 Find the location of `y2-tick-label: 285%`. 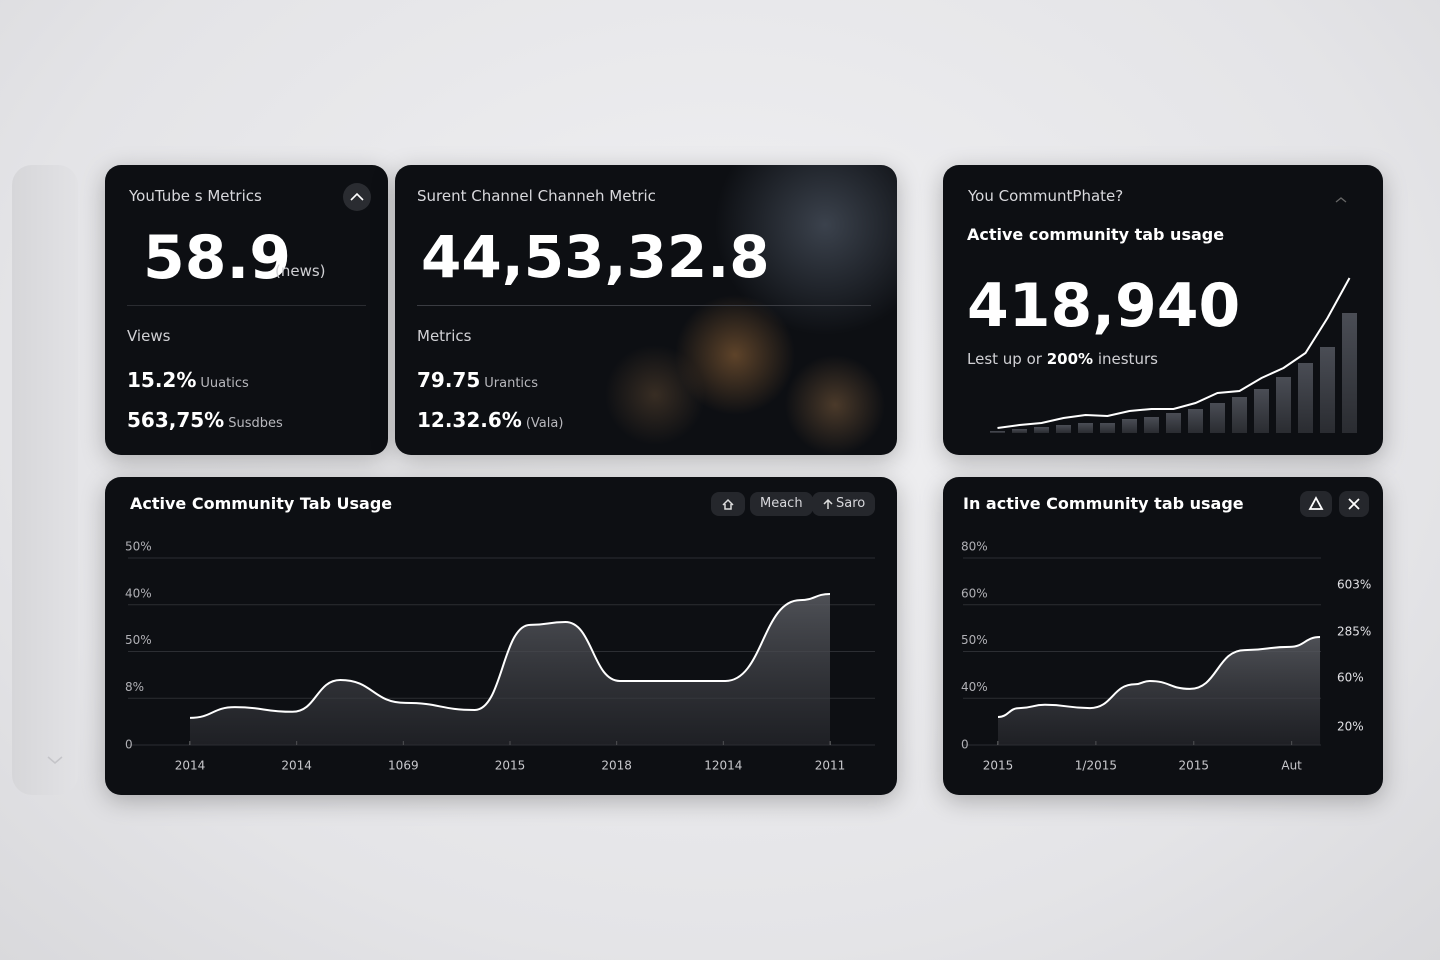

y2-tick-label: 285% is located at coordinates (1354, 631).